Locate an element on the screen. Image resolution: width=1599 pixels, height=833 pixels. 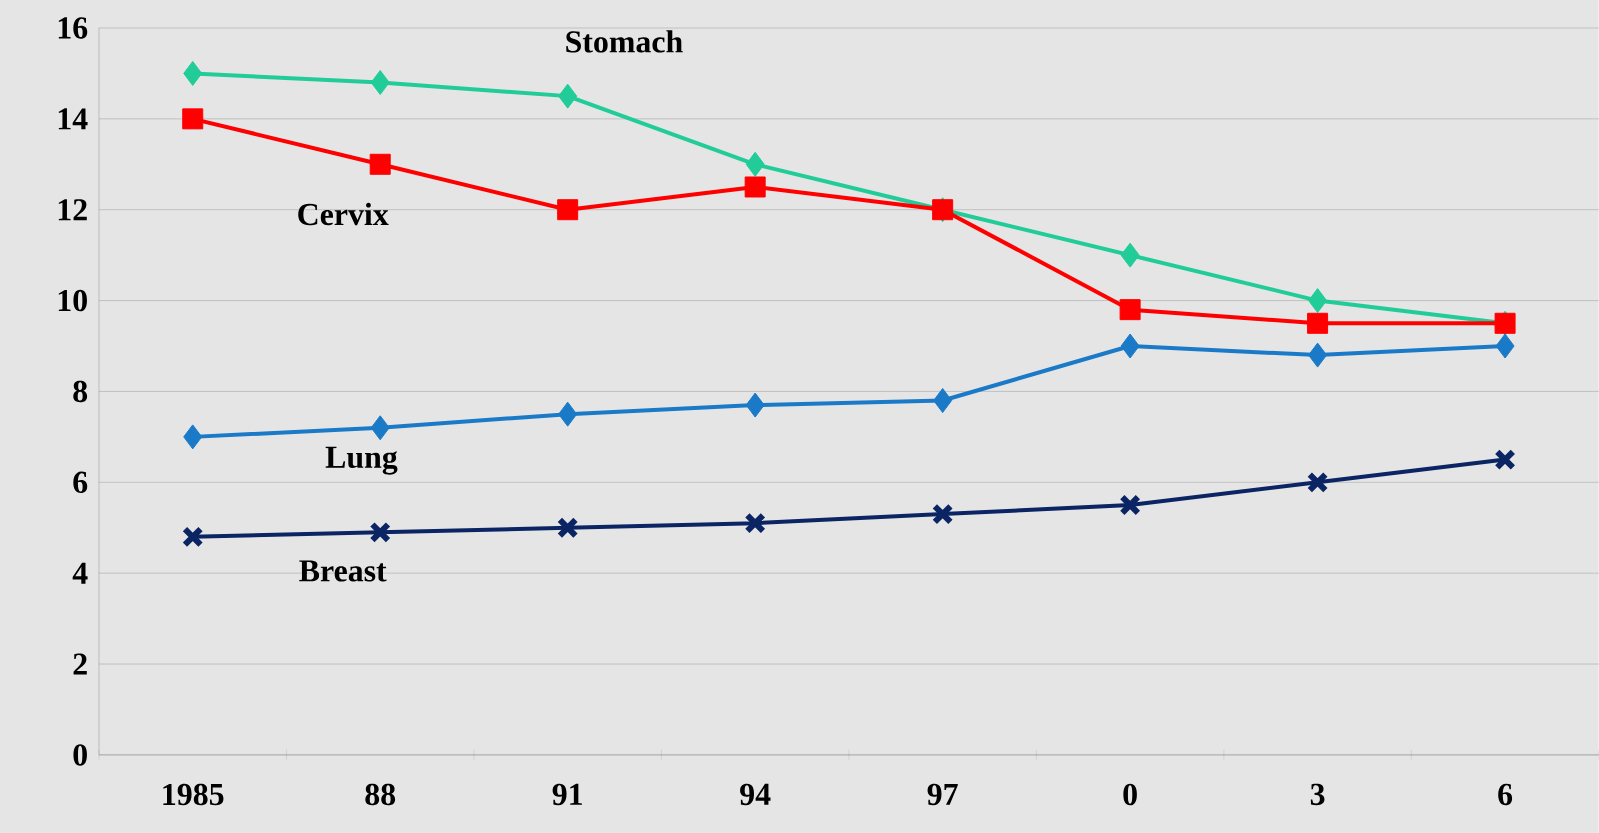
y-tick-label: 2 is located at coordinates (80, 664).